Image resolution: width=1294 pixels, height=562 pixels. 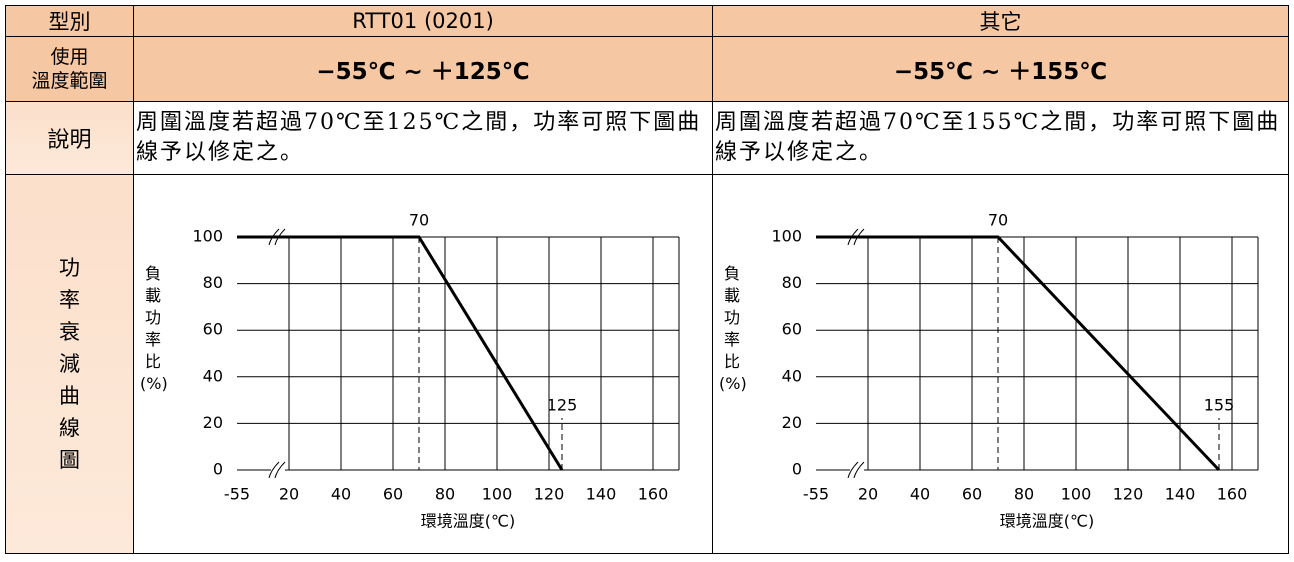 I want to click on description: 周圍溫度若超過70℃至125℃之間，功率可照下圖曲線予以修定之。, so click(x=423, y=138).